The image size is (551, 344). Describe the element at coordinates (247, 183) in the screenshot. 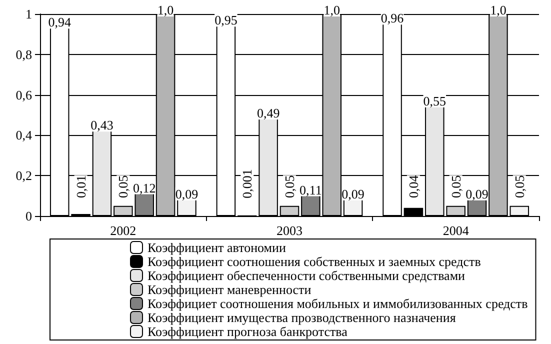

I see `data-label: 0,001` at that location.